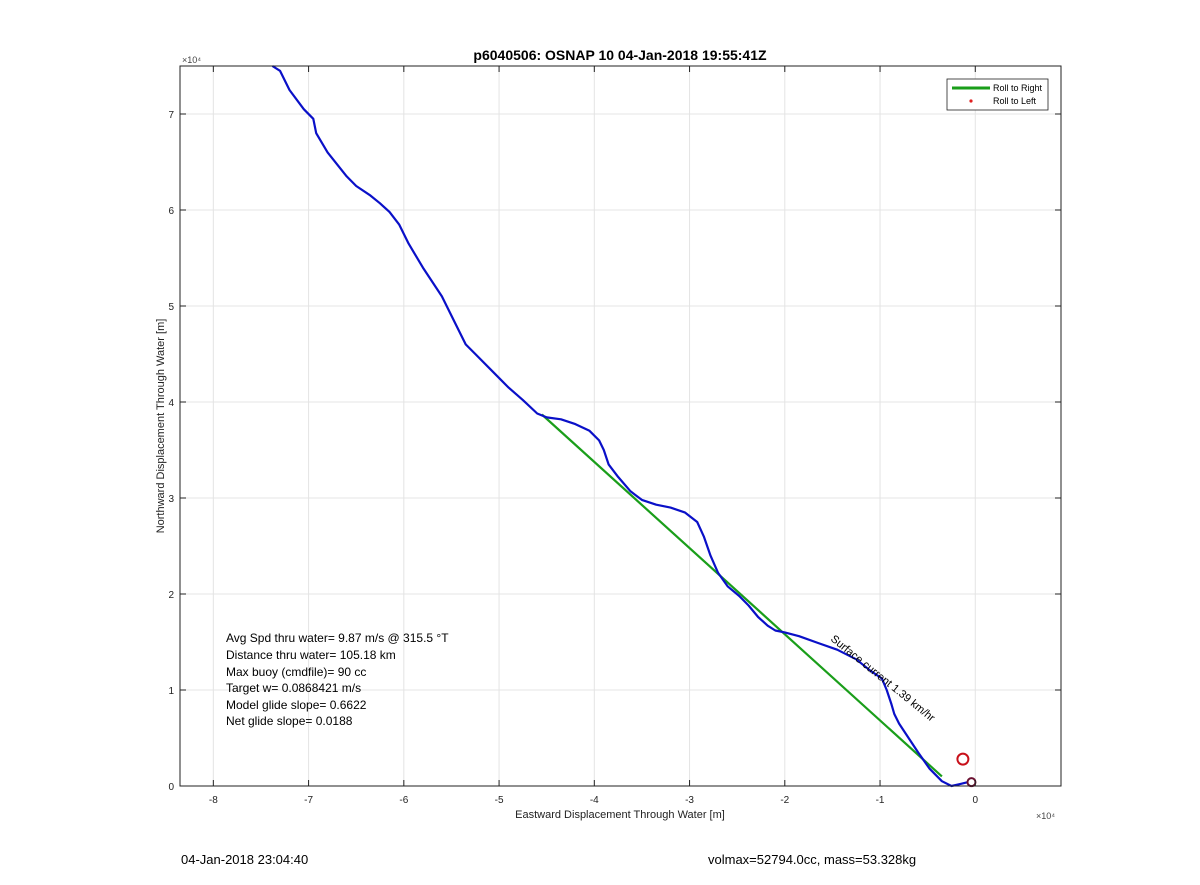 This screenshot has width=1200, height=885. Describe the element at coordinates (308, 800) in the screenshot. I see `x-tick-label-1: -7` at that location.